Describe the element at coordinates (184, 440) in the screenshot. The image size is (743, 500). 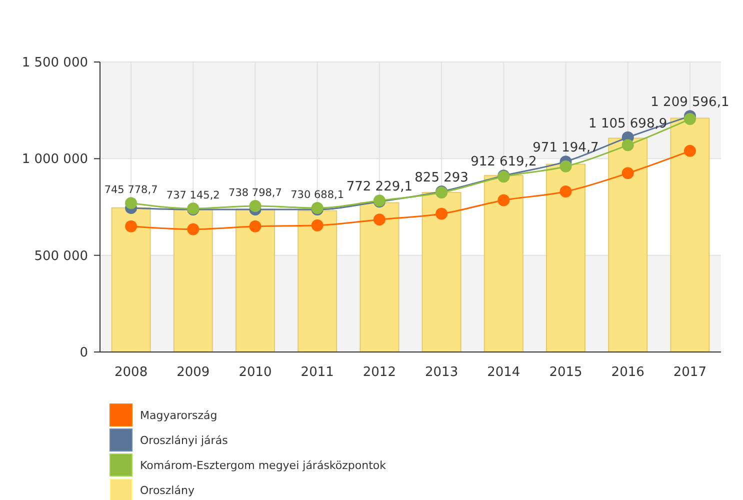
I see `legend-label: Oroszlányi járás` at that location.